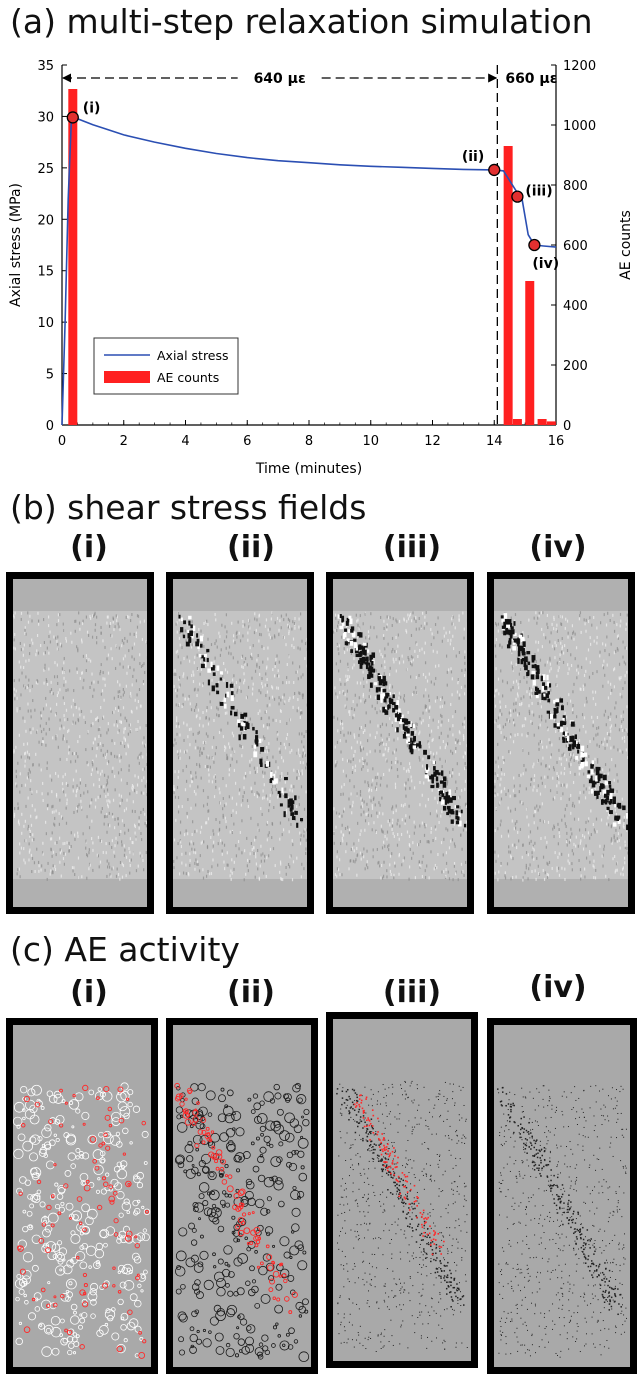 Image resolution: width=639 pixels, height=1380 pixels. Describe the element at coordinates (45, 169) in the screenshot. I see `y-tick-label: 25` at that location.